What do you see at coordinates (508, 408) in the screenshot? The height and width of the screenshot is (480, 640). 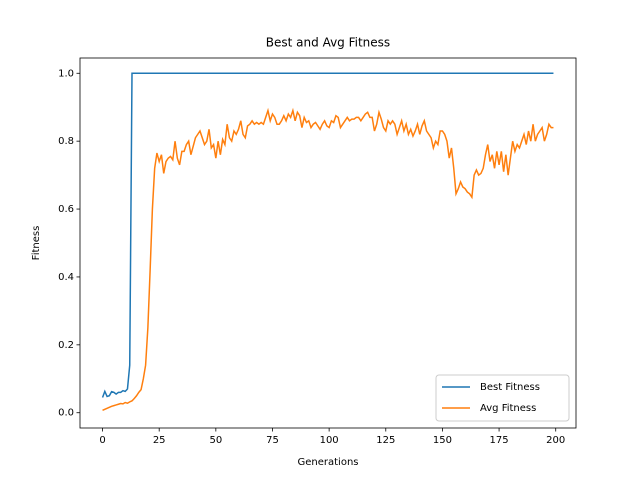 I see `legend-label: Avg Fitness` at bounding box center [508, 408].